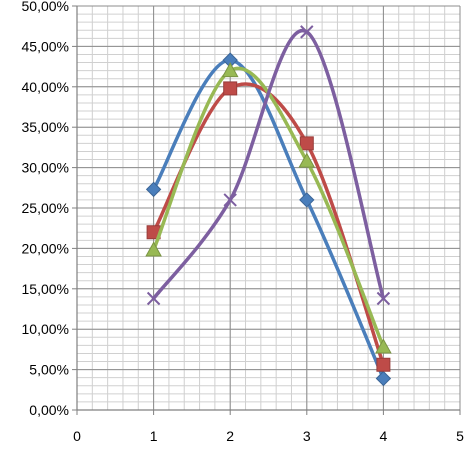 The width and height of the screenshot is (465, 449). I want to click on x-tick-label: 3, so click(307, 436).